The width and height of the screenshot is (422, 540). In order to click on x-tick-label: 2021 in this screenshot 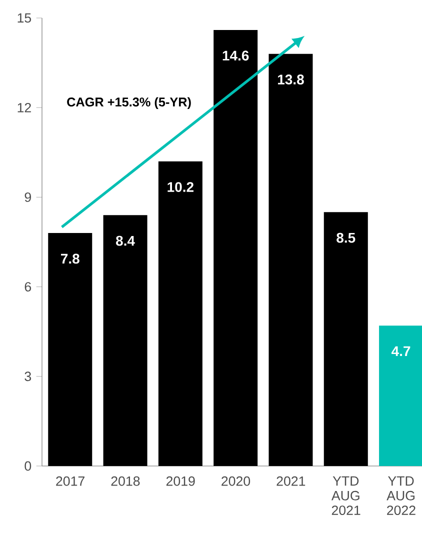, I will do `click(291, 481)`.